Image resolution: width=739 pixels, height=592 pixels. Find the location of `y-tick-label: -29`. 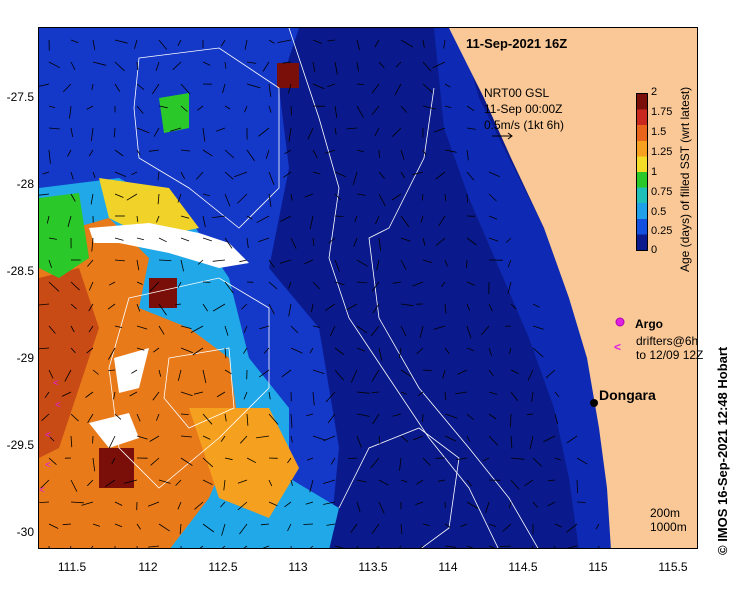

y-tick-label: -29 is located at coordinates (25, 358).